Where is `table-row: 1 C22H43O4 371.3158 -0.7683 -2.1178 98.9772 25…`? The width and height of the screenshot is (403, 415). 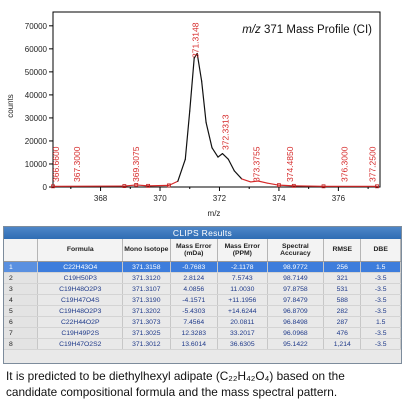
table-row: 1 C22H43O4 371.3158 -0.7683 -2.1178 98.9772 25… is located at coordinates (202, 267).